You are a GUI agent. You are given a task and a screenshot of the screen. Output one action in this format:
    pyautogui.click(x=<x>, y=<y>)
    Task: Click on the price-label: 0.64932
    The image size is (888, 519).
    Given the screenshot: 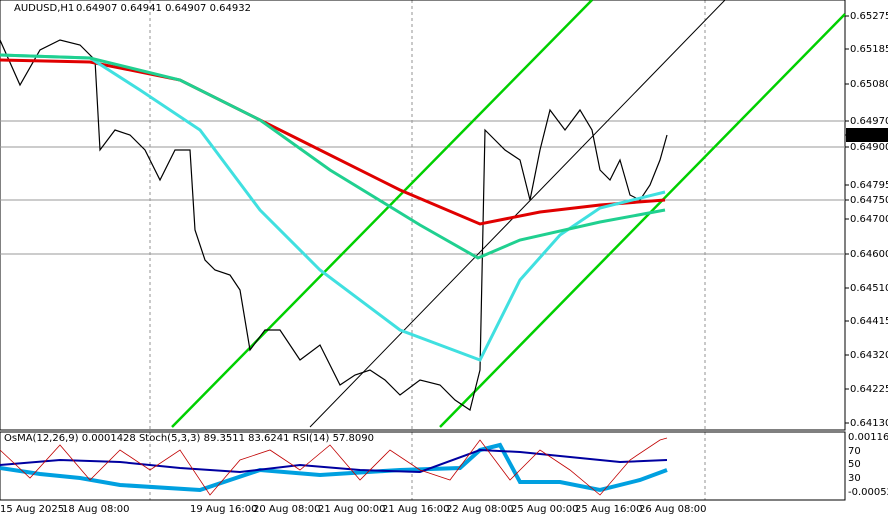 What is the action you would take?
    pyautogui.click(x=869, y=135)
    